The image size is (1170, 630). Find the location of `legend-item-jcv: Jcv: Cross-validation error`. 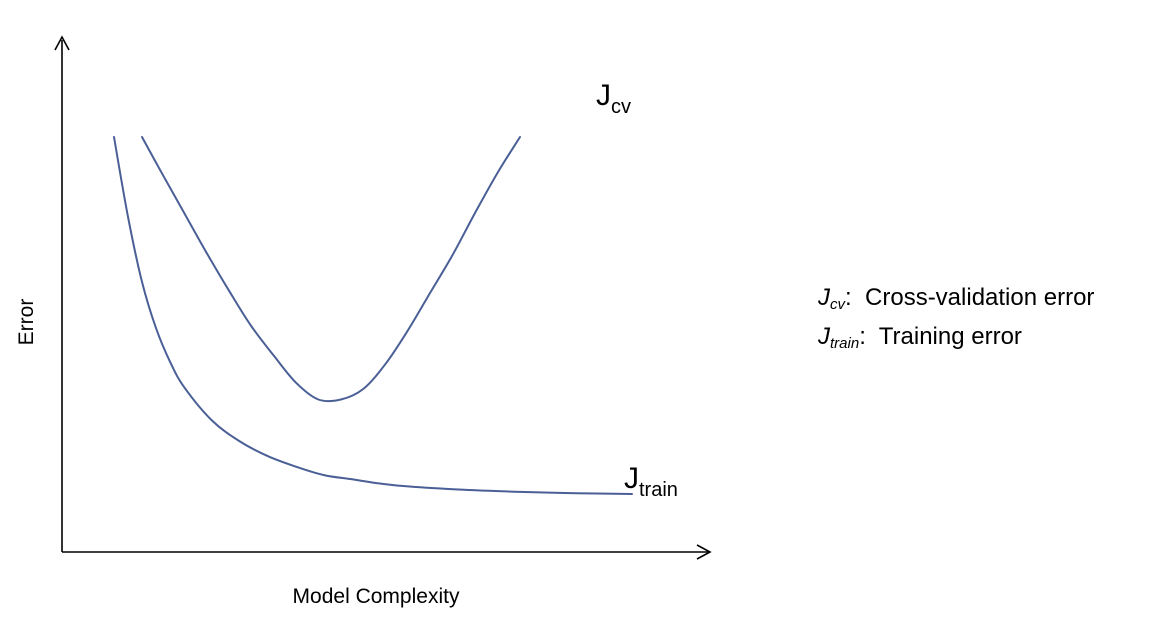

legend-item-jcv: Jcv: Cross-validation error is located at coordinates (956, 301).